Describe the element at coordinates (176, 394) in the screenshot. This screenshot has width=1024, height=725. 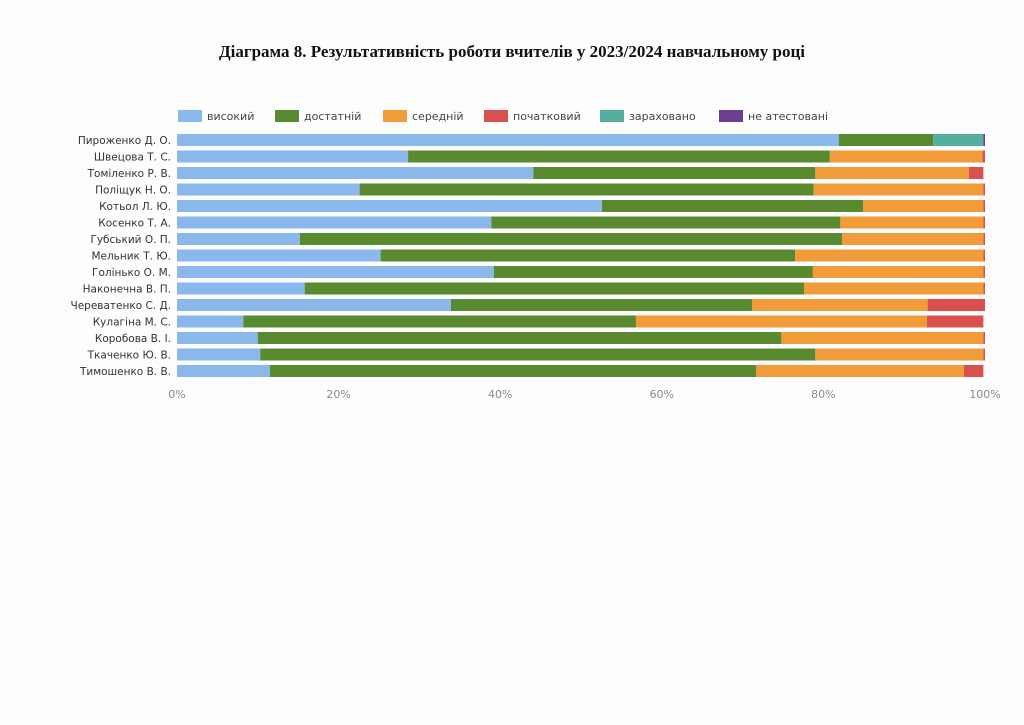
I see `x-tick-label: 0%` at that location.